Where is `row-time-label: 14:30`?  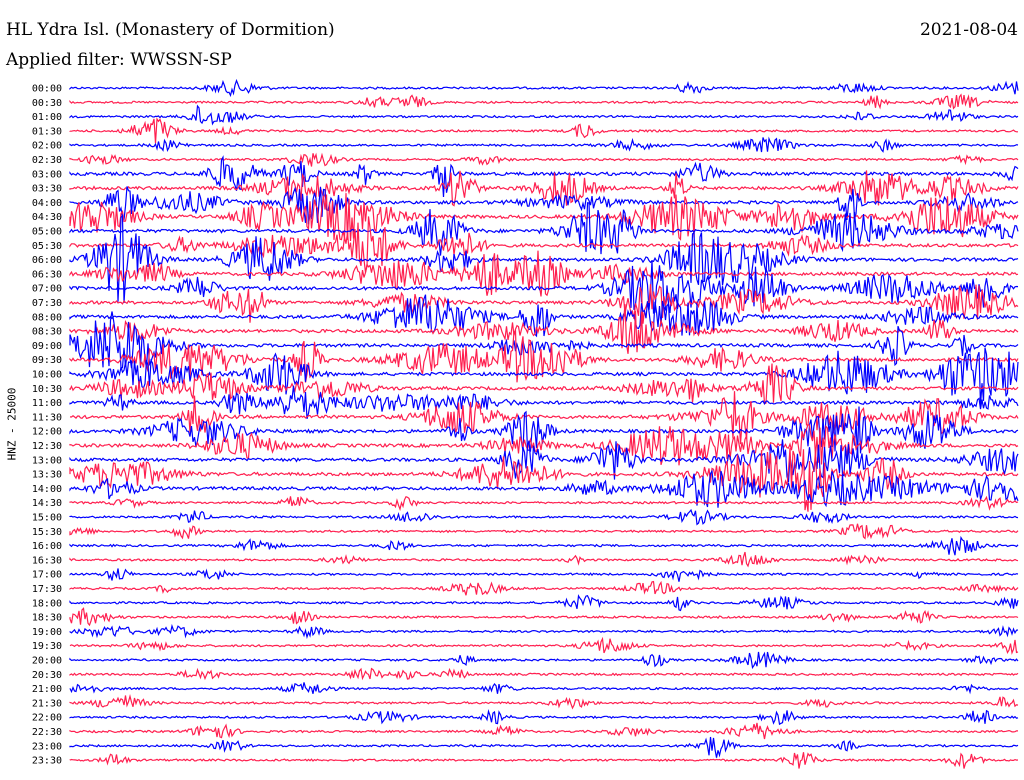 row-time-label: 14:30 is located at coordinates (47, 503).